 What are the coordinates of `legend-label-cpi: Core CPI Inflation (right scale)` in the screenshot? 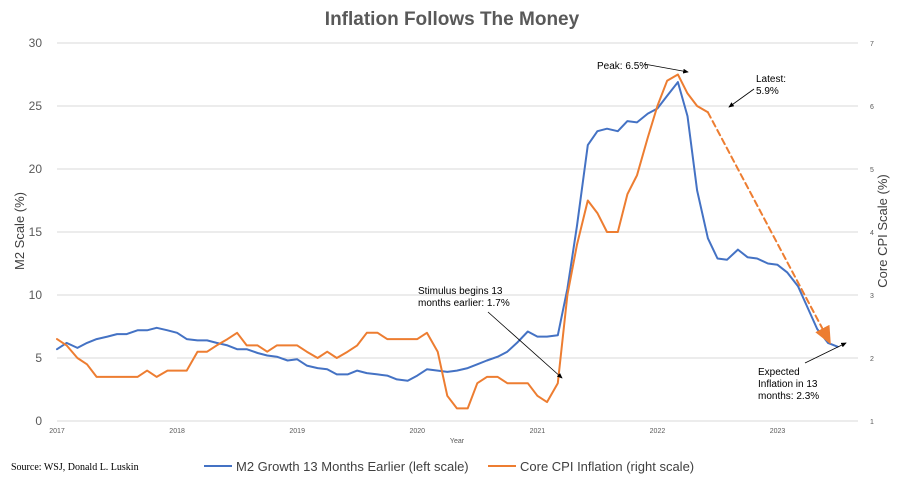 It's located at (607, 466).